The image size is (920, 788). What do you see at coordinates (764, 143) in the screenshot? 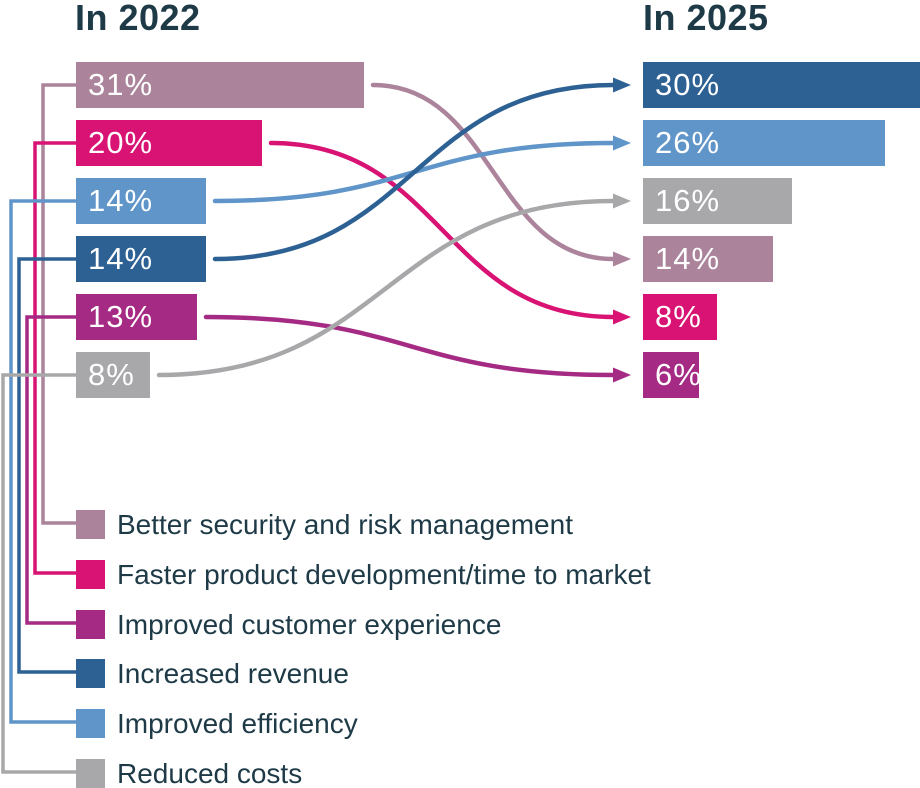
I see `bar-2025-efficiency: 26%` at bounding box center [764, 143].